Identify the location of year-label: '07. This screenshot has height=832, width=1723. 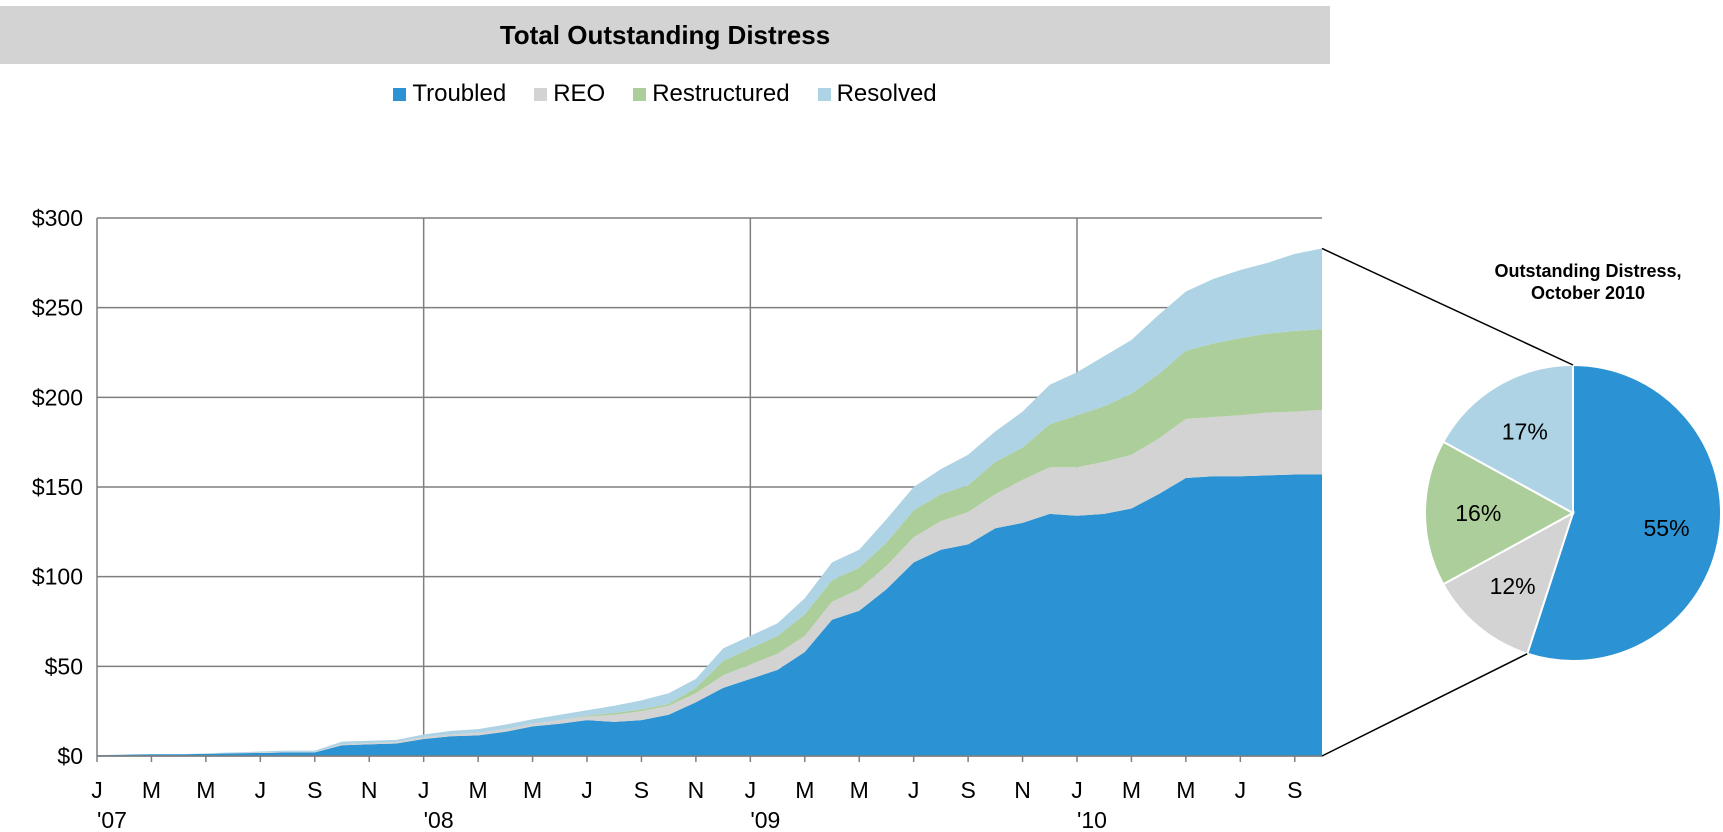
(112, 819).